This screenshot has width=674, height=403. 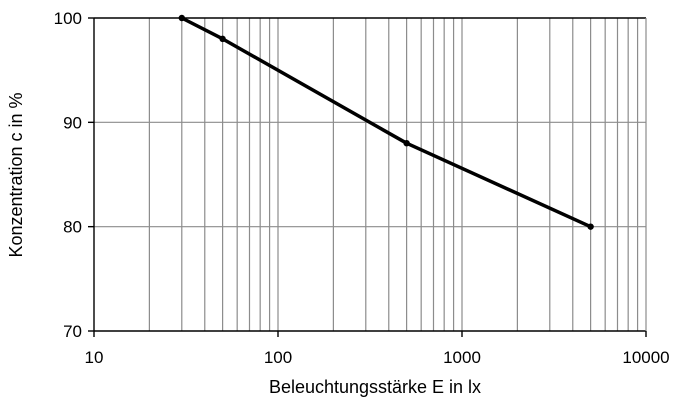 What do you see at coordinates (375, 387) in the screenshot?
I see `x-axis-title: Beleuchtungsstärke E in lx` at bounding box center [375, 387].